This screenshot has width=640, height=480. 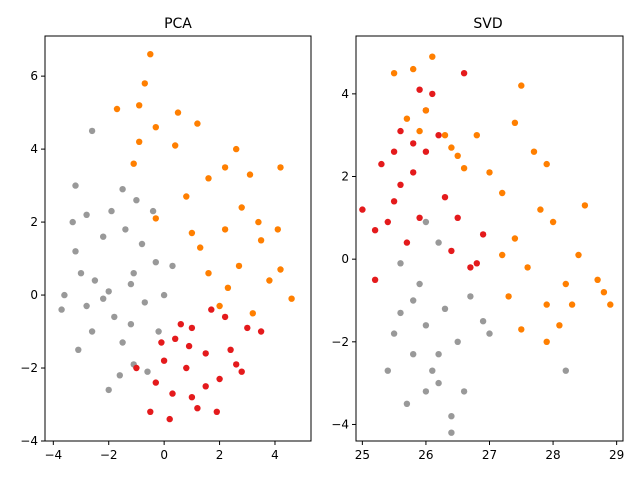 I want to click on pca-y-tick-label: 2, so click(x=34, y=222).